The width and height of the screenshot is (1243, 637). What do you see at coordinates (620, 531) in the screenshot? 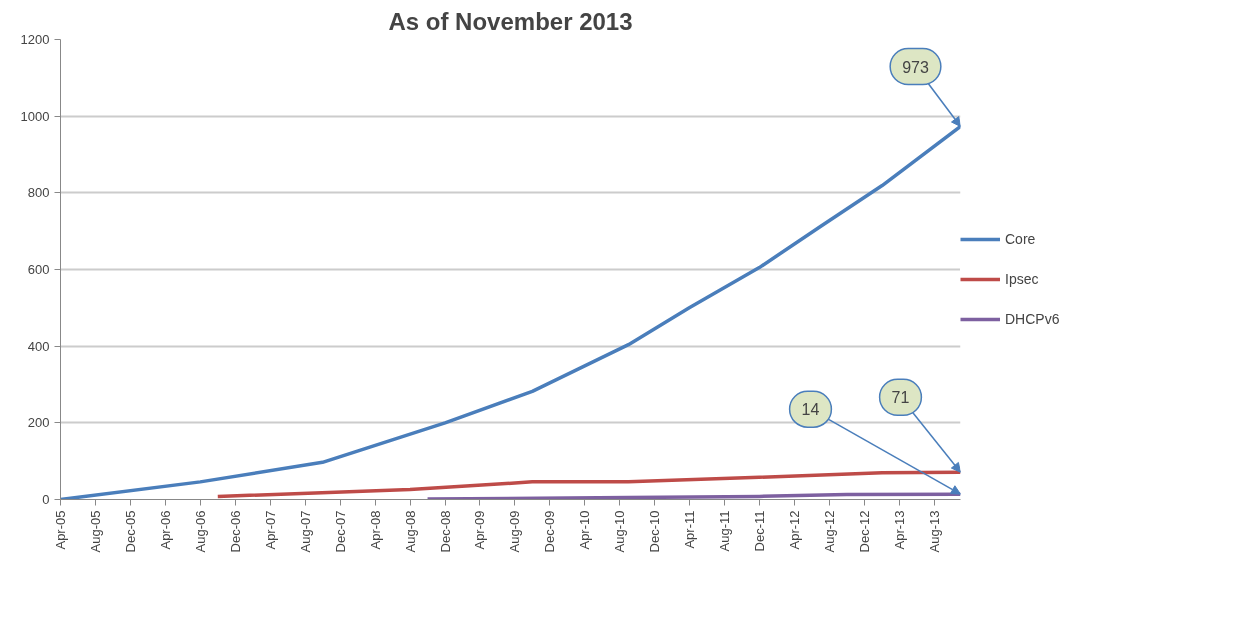
I see `x-tick-label: Aug-10` at bounding box center [620, 531].